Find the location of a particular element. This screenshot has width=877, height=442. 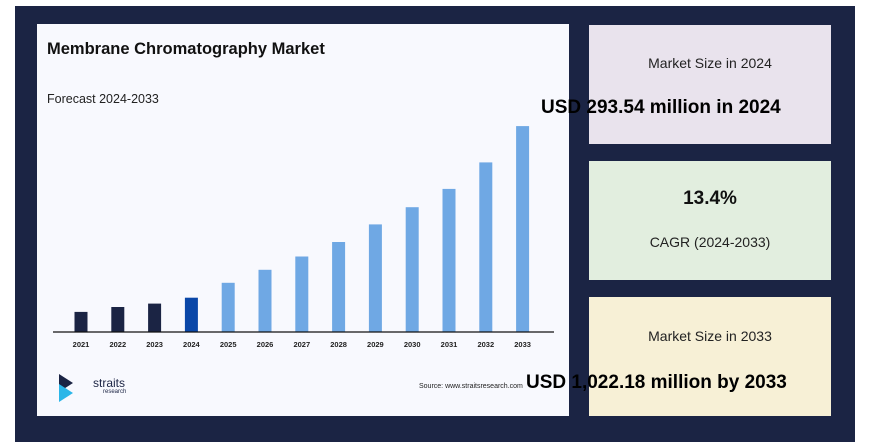

logo-subname: research is located at coordinates (115, 392).